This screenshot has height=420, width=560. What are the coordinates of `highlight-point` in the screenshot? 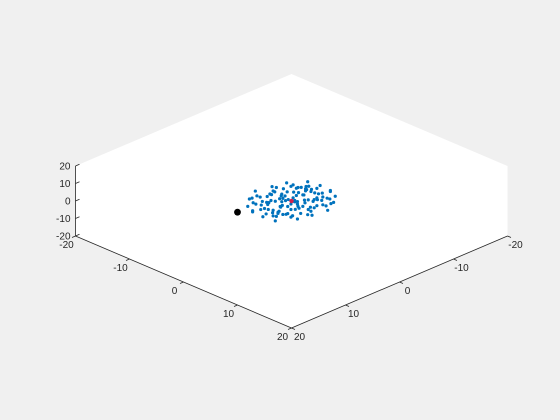 It's located at (237, 212).